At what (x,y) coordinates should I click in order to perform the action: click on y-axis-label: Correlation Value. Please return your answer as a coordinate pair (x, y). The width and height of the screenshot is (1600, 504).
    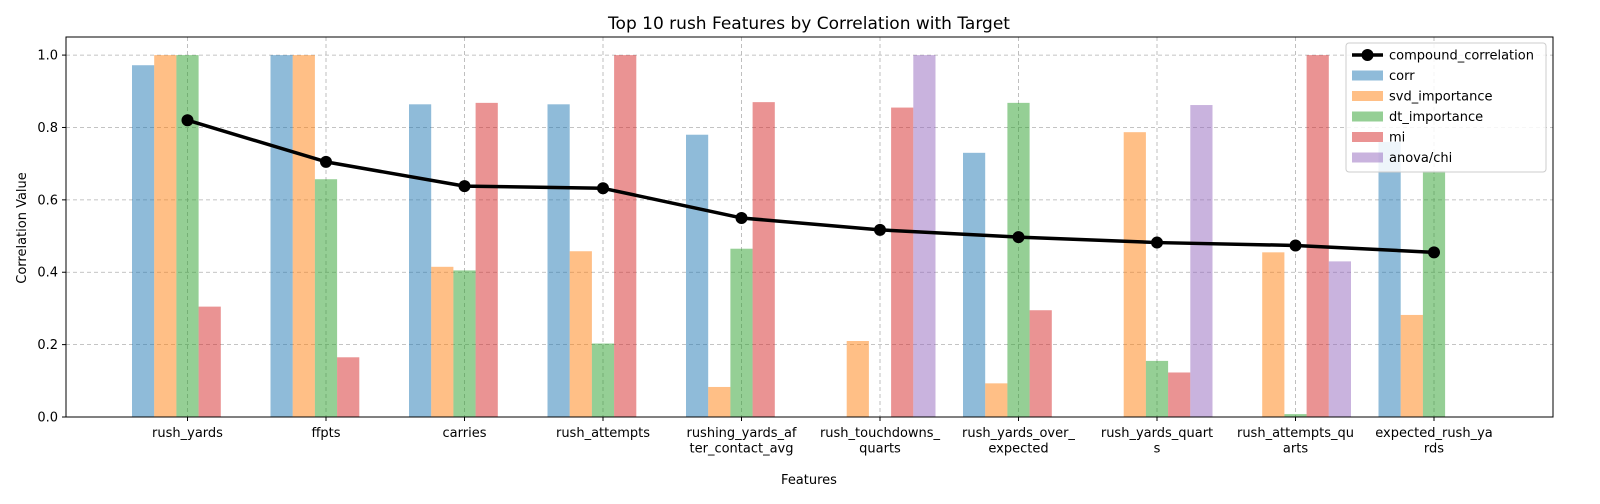
    Looking at the image, I should click on (22, 228).